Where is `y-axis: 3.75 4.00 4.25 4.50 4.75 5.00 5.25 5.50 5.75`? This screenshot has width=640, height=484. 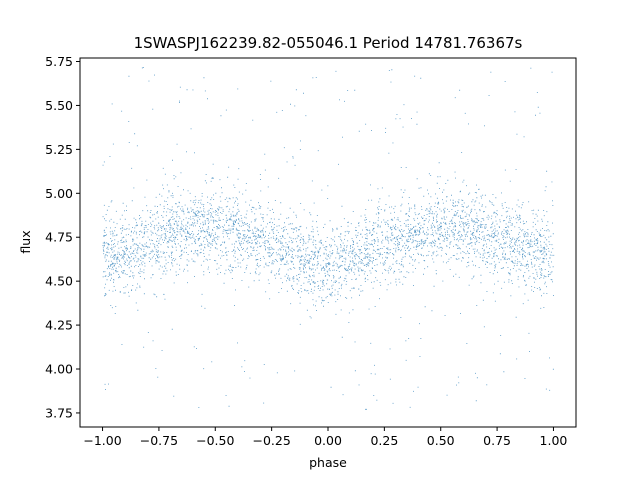 y-axis: 3.75 4.00 4.25 4.50 4.75 5.00 5.25 5.50 5.75 is located at coordinates (62, 237).